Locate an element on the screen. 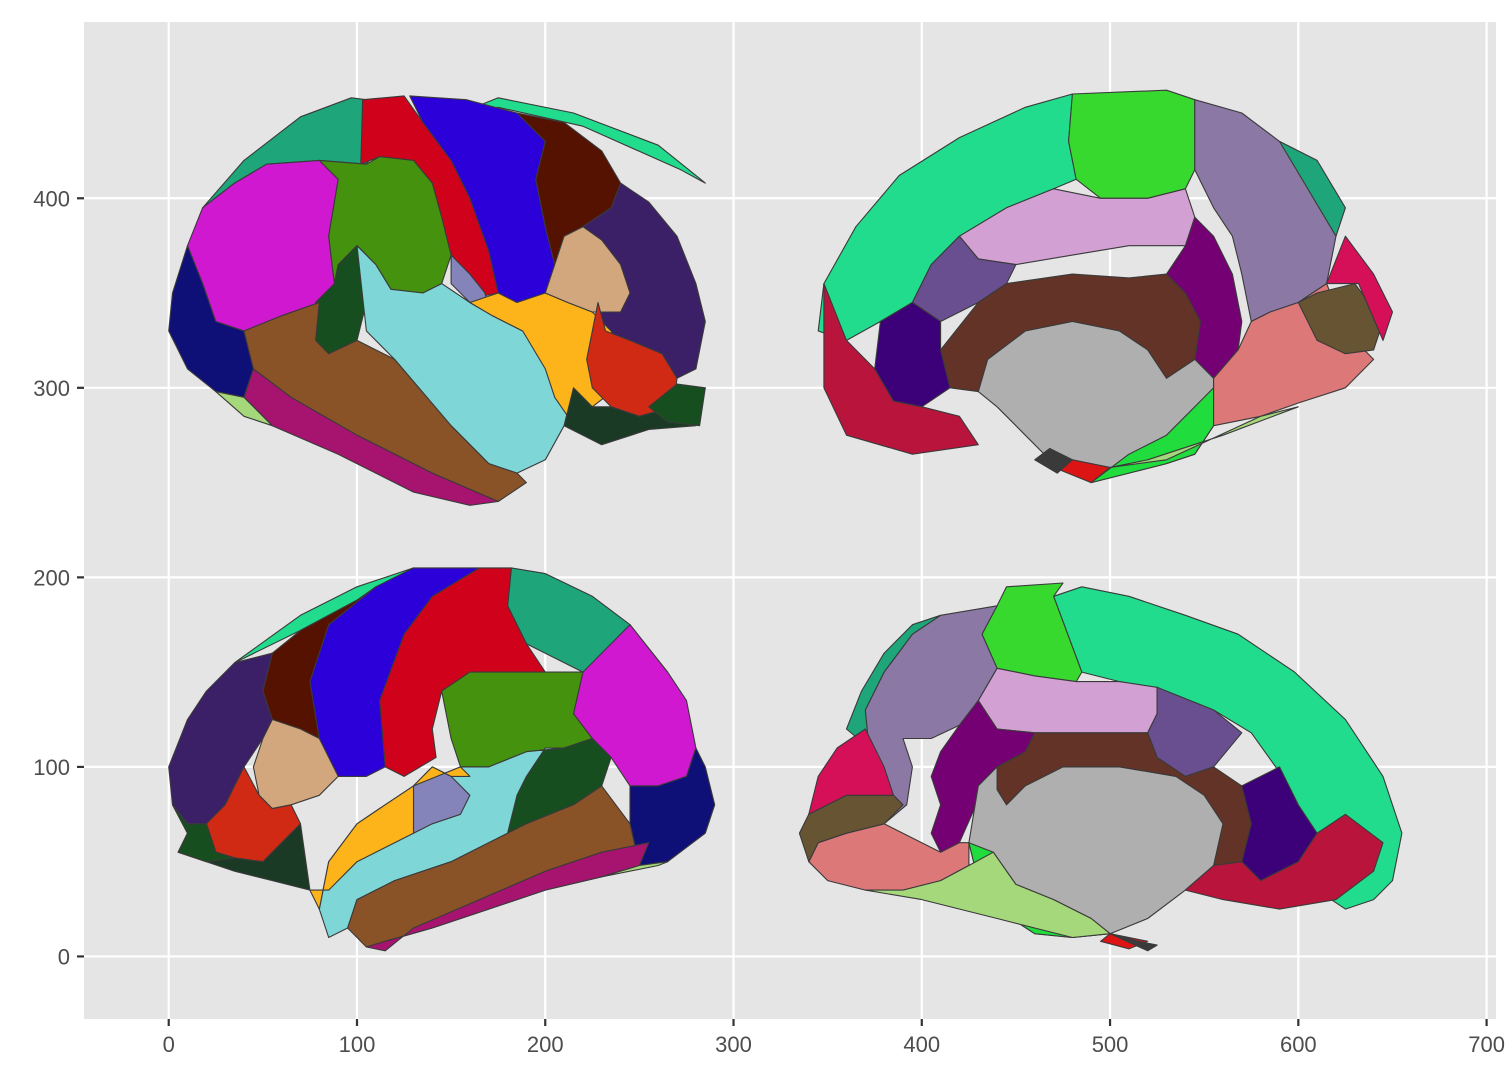 The height and width of the screenshot is (1080, 1512). view-medial-lower is located at coordinates (1100, 767).